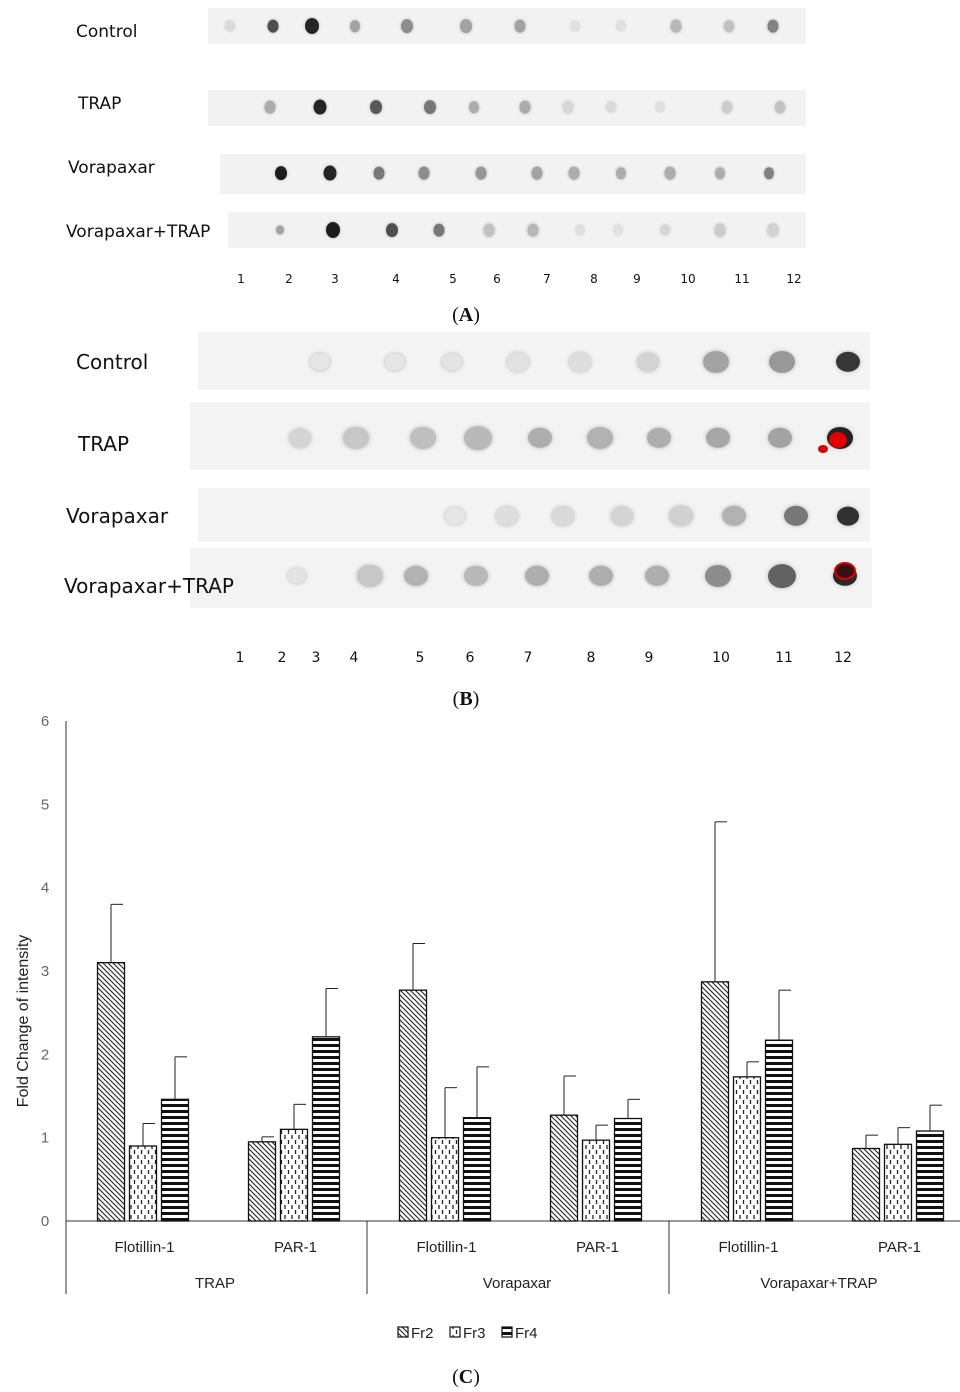 The width and height of the screenshot is (960, 1392). Describe the element at coordinates (100, 104) in the screenshot. I see `row-label-a: TRAP` at that location.